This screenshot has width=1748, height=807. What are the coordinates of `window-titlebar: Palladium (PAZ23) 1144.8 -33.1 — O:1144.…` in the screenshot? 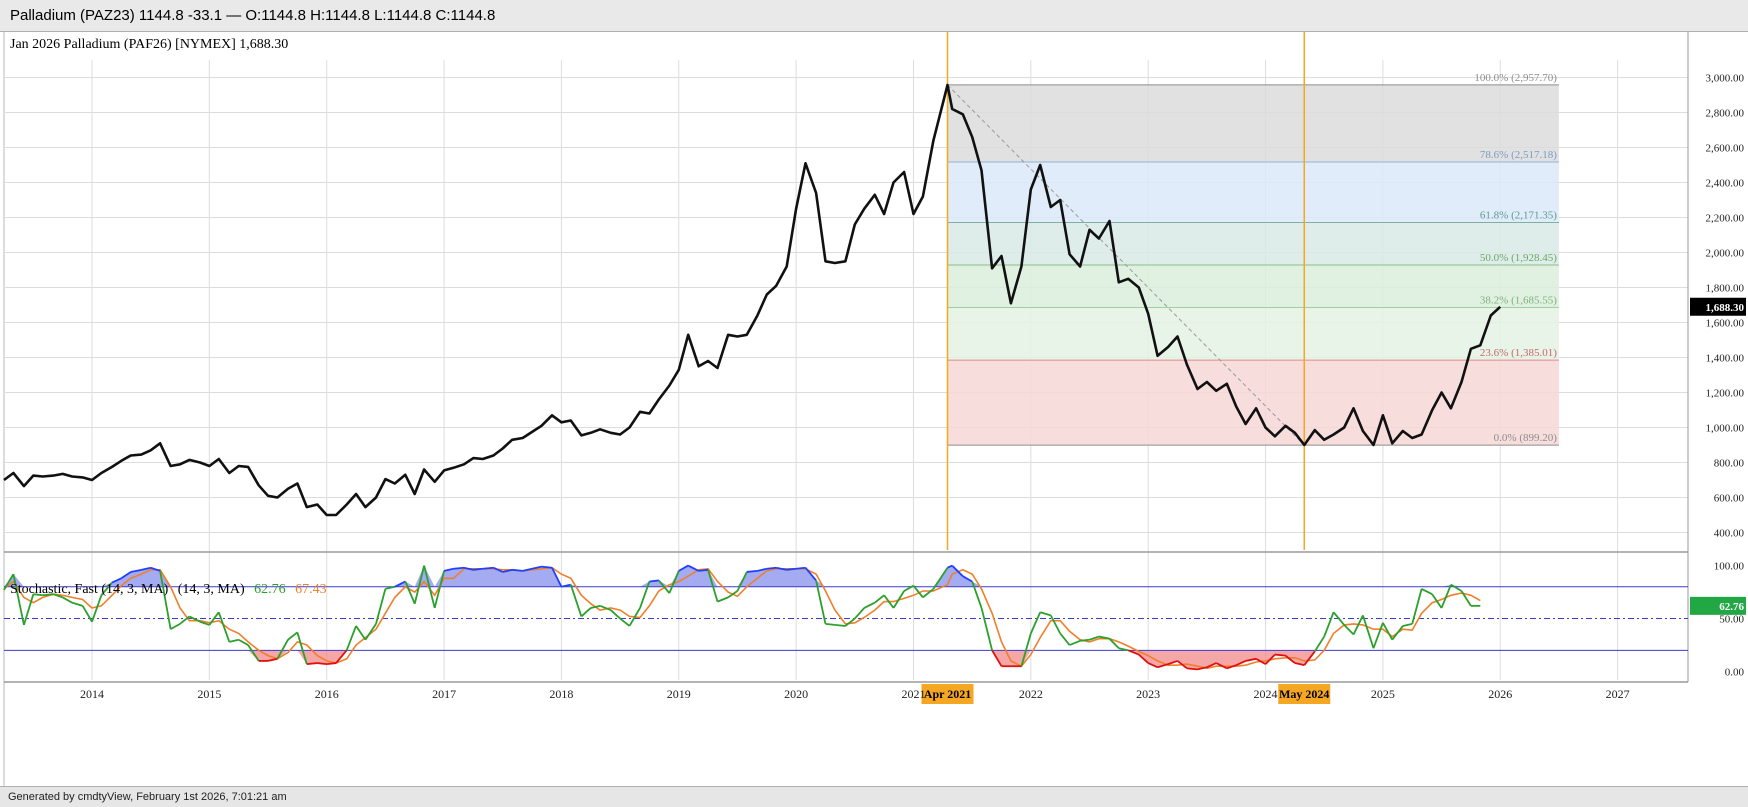 It's located at (874, 16).